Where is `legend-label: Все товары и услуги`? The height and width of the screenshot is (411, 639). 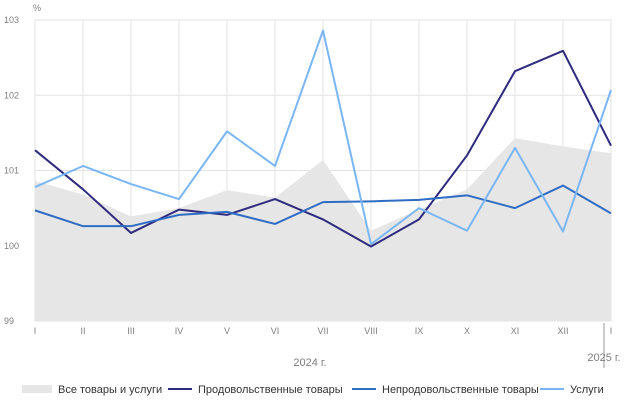
legend-label: Все товары и услуги is located at coordinates (110, 390).